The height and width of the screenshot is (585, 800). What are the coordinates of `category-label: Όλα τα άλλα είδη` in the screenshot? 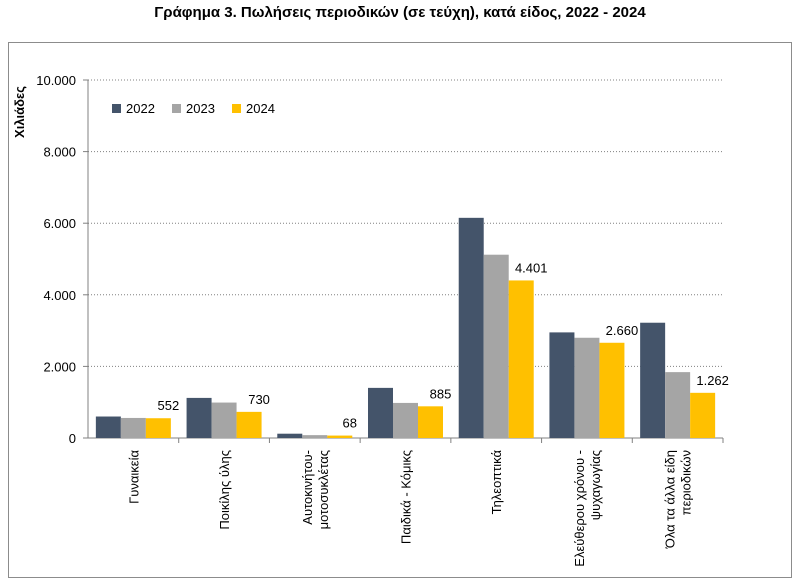 It's located at (670, 499).